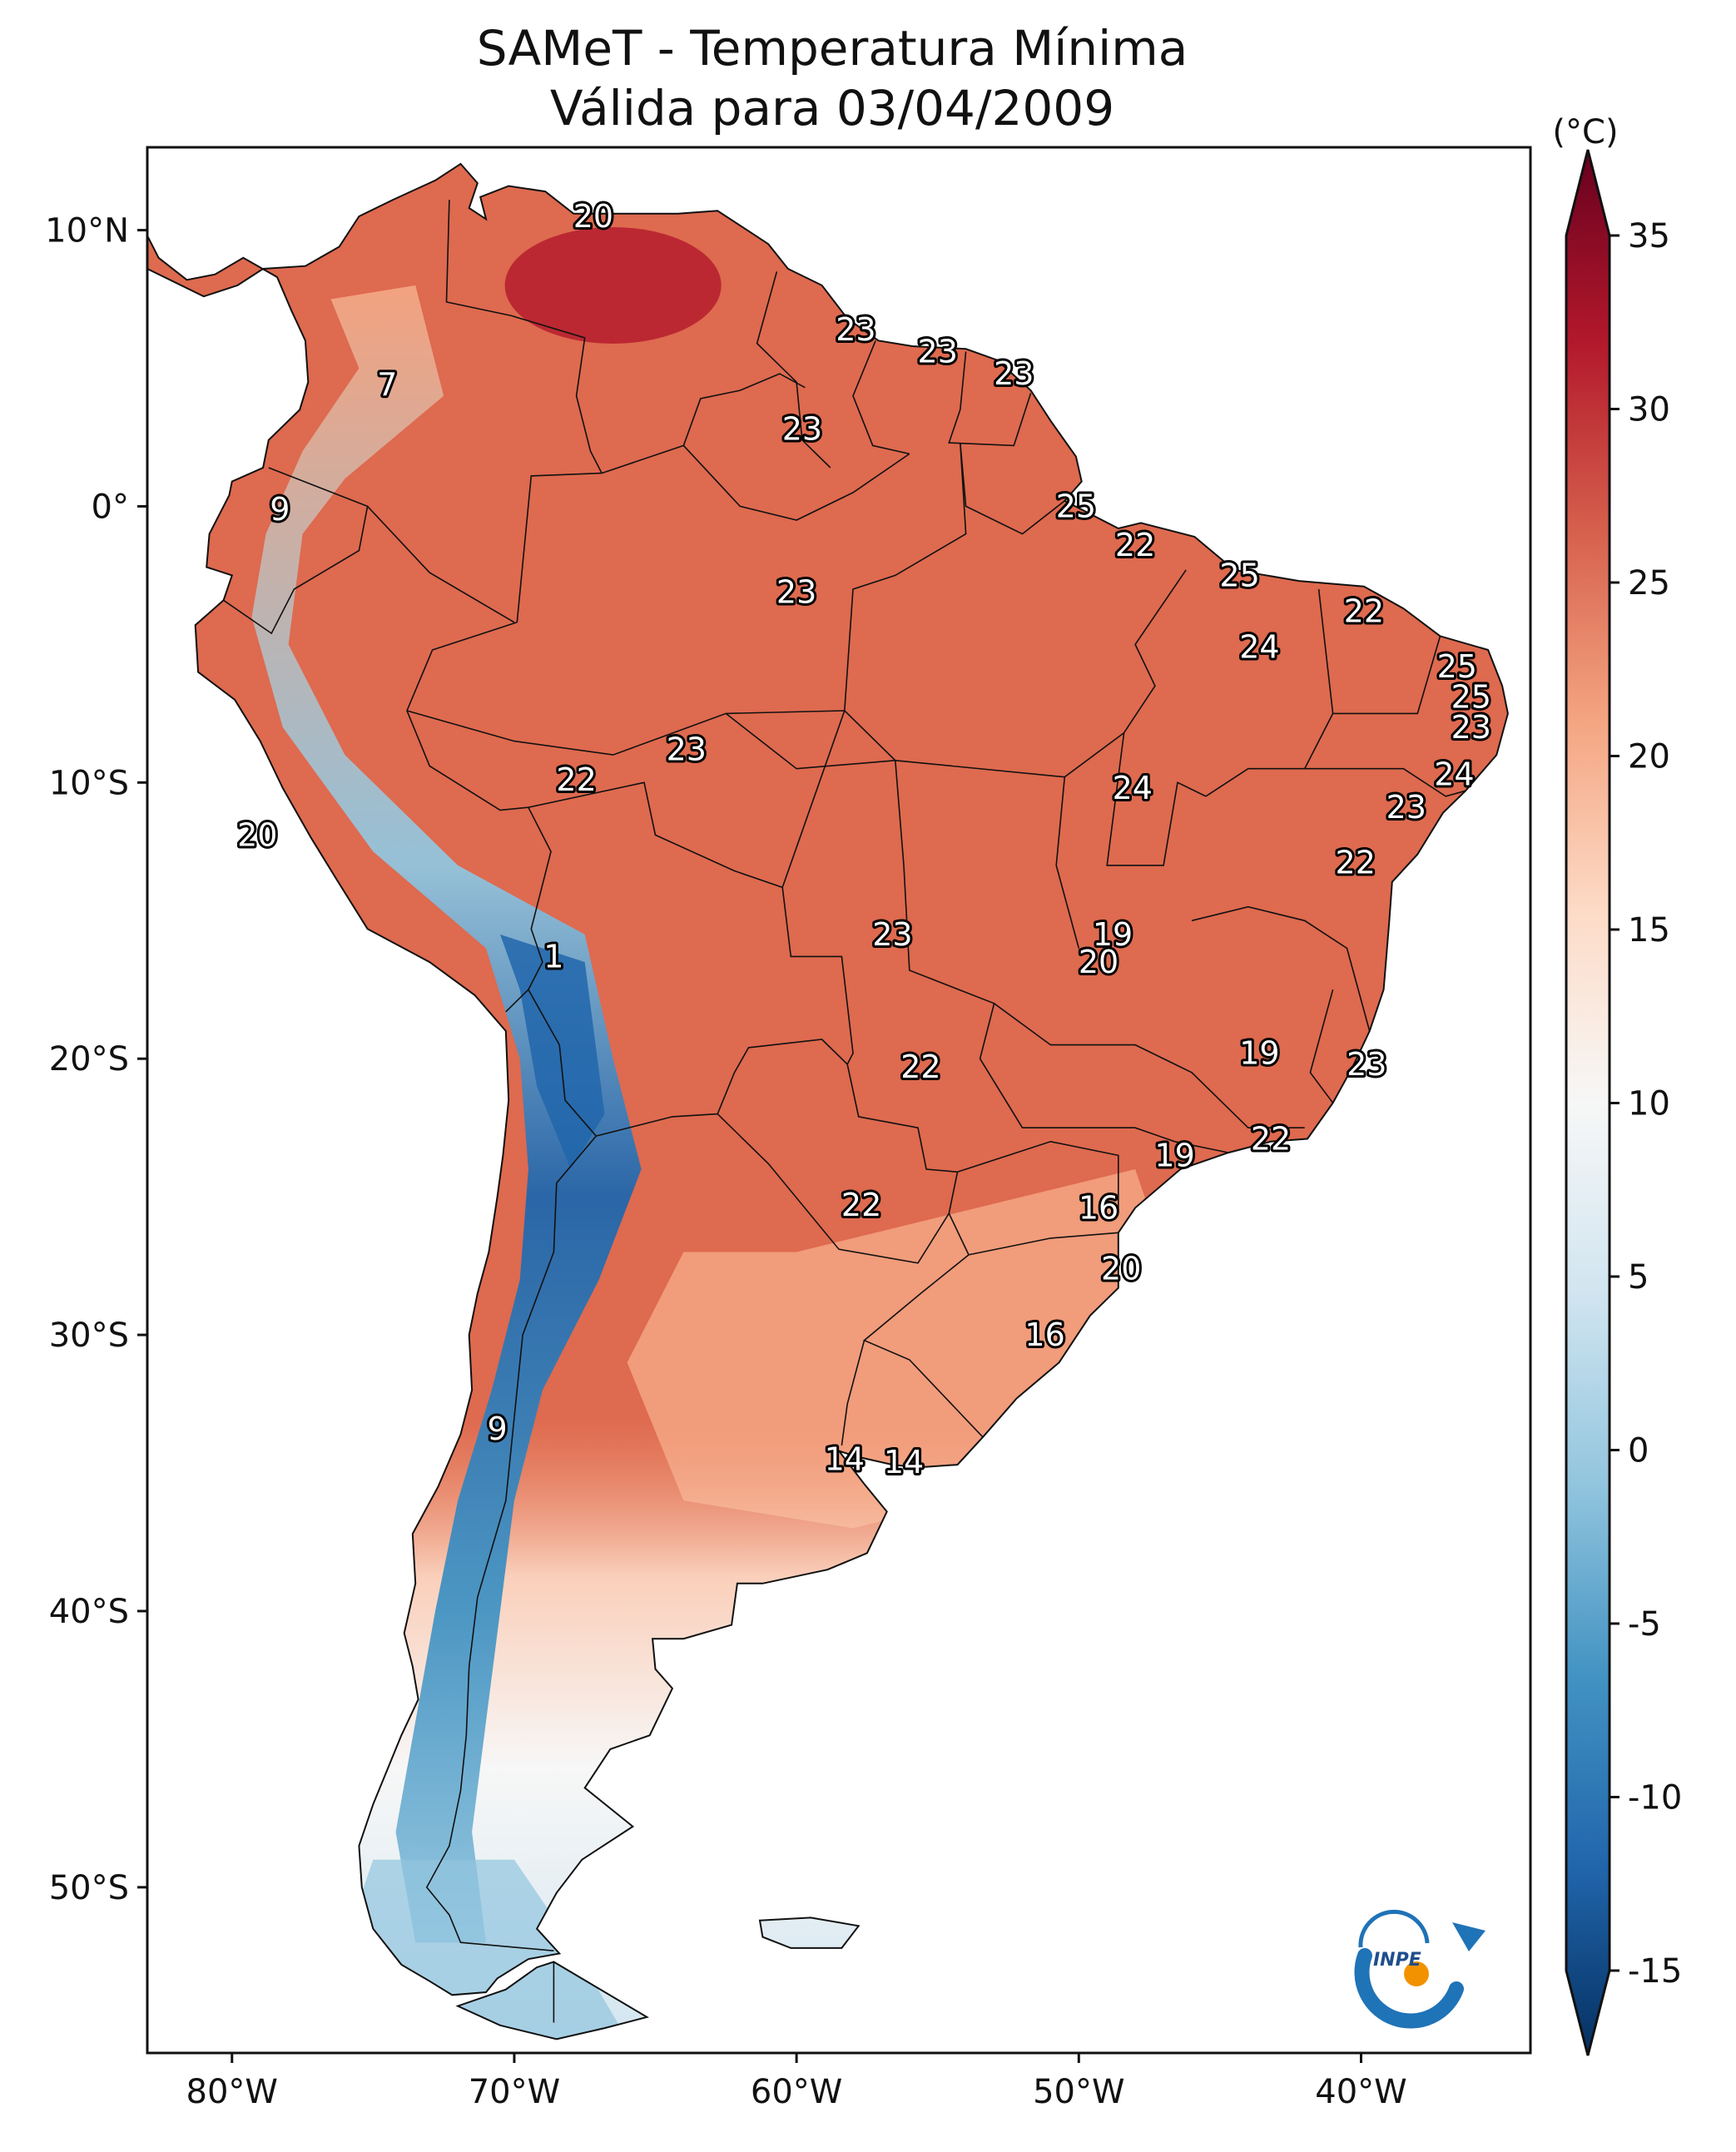  Describe the element at coordinates (87, 231) in the screenshot. I see `lat-tick-label: 10°N` at that location.